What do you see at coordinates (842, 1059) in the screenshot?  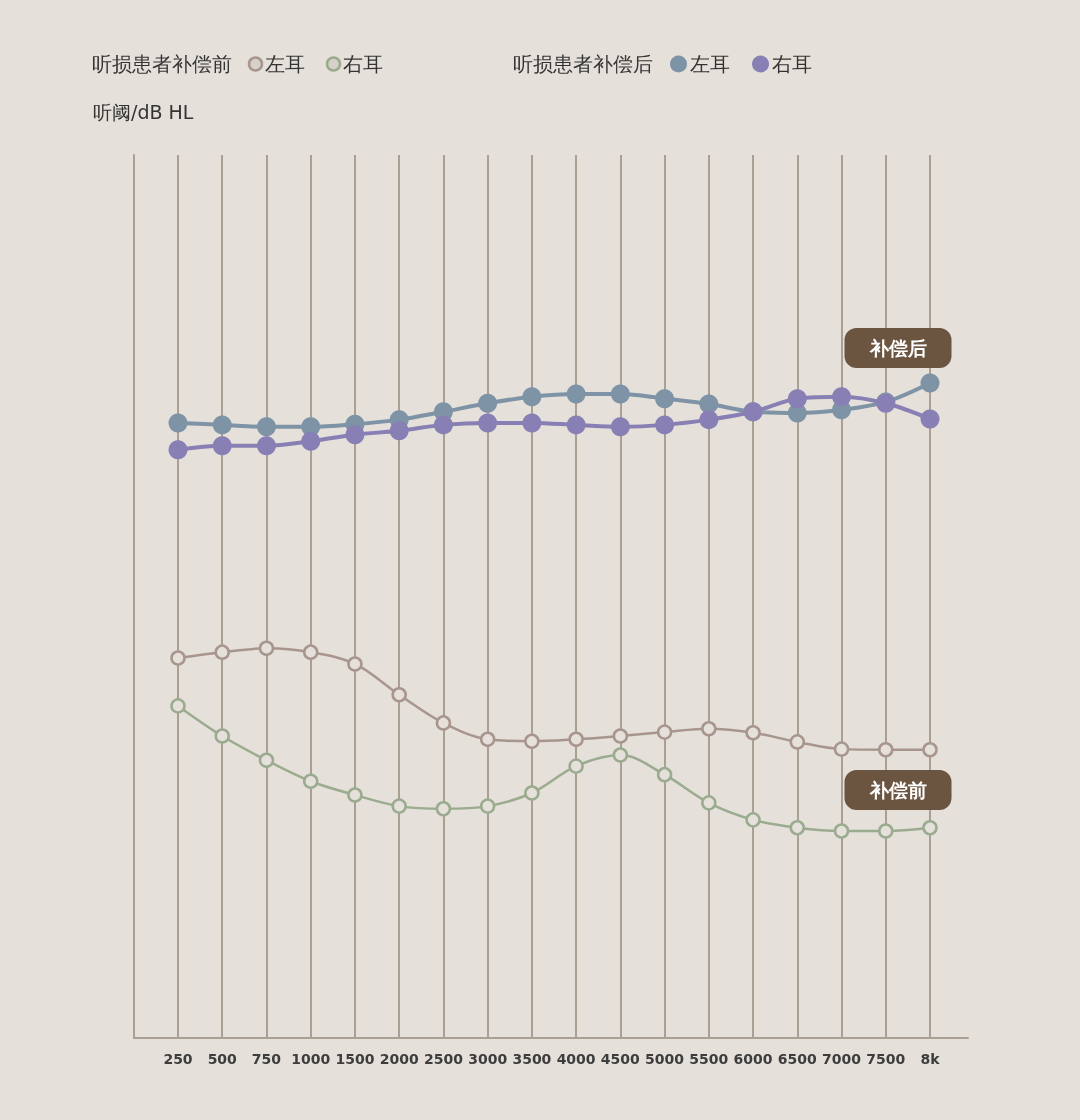 I see `x-tick-label: 7000` at bounding box center [842, 1059].